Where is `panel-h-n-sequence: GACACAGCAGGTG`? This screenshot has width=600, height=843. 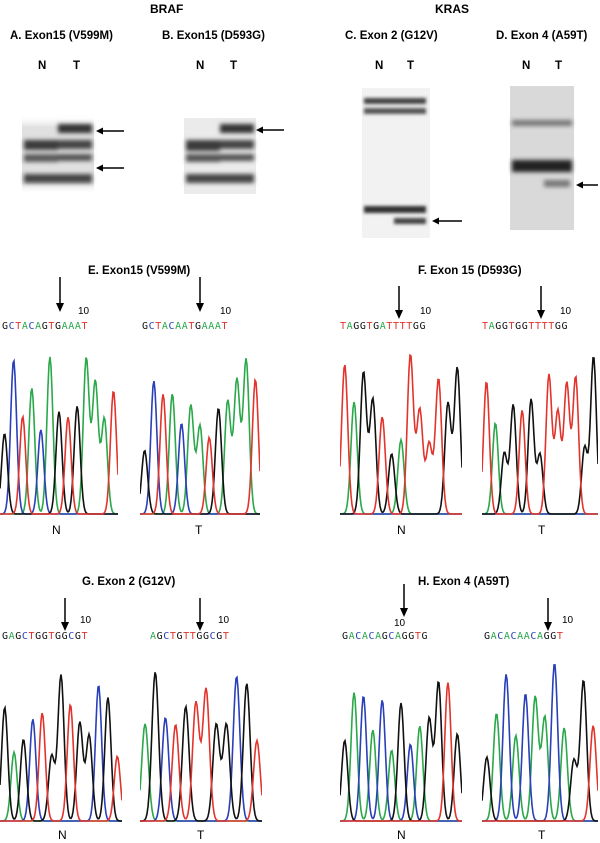 panel-h-n-sequence: GACACAGCAGGTG is located at coordinates (385, 636).